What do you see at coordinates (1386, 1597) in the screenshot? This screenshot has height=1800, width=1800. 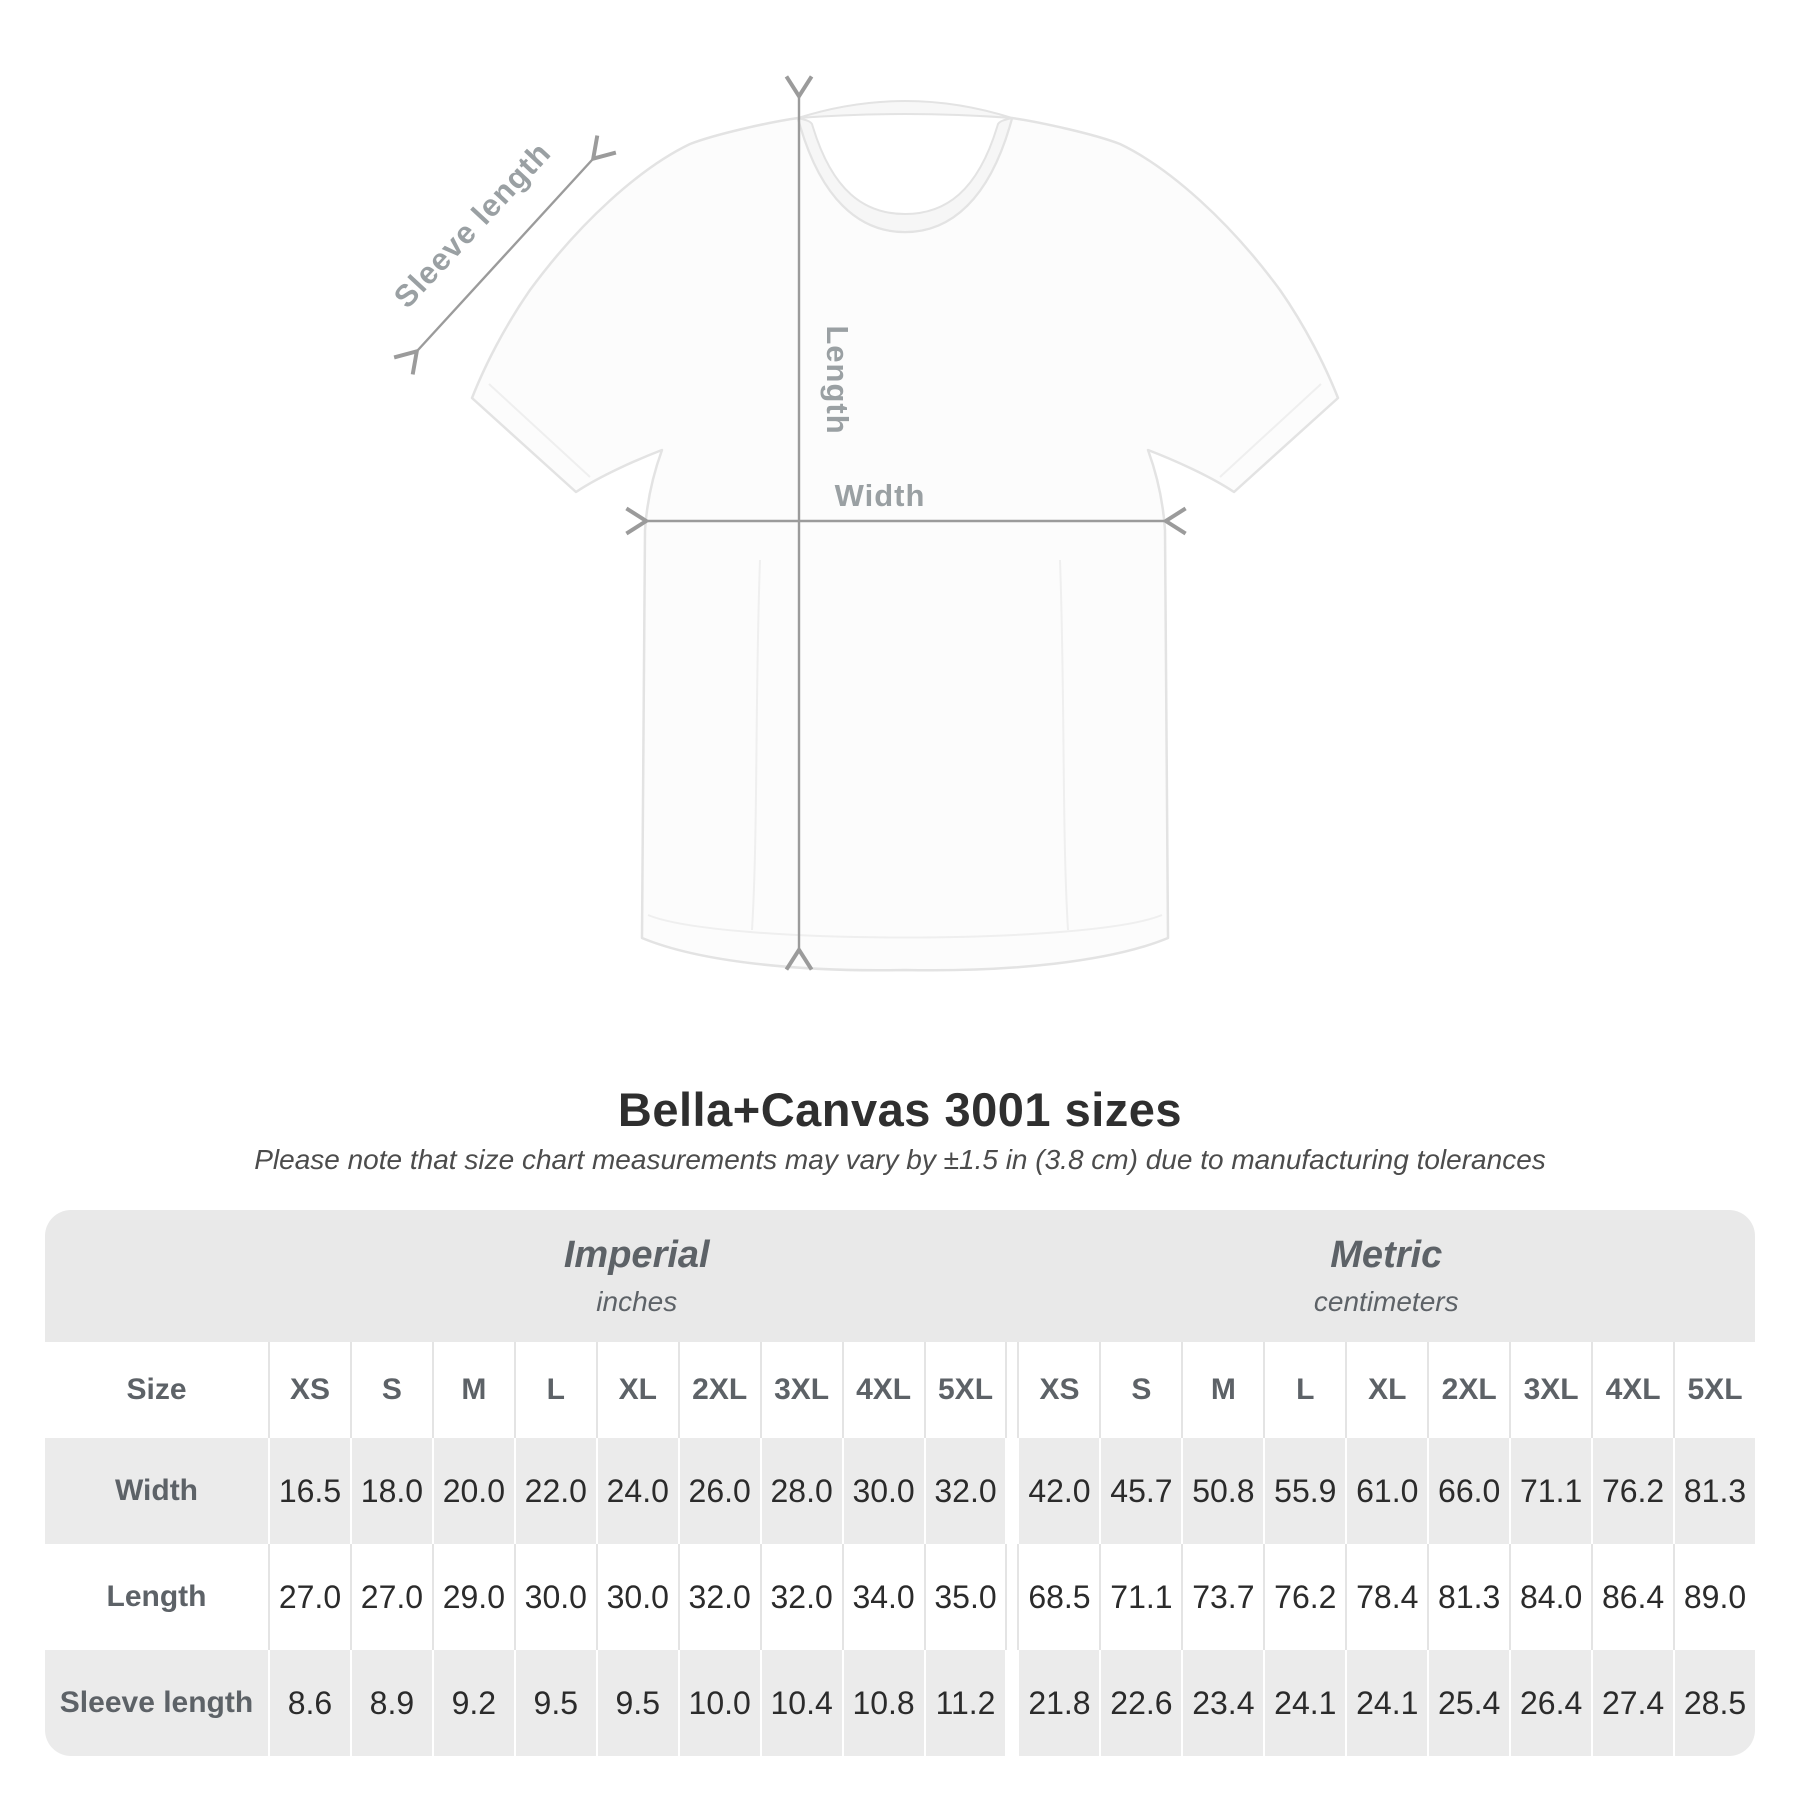 I see `size-value: 78.4` at bounding box center [1386, 1597].